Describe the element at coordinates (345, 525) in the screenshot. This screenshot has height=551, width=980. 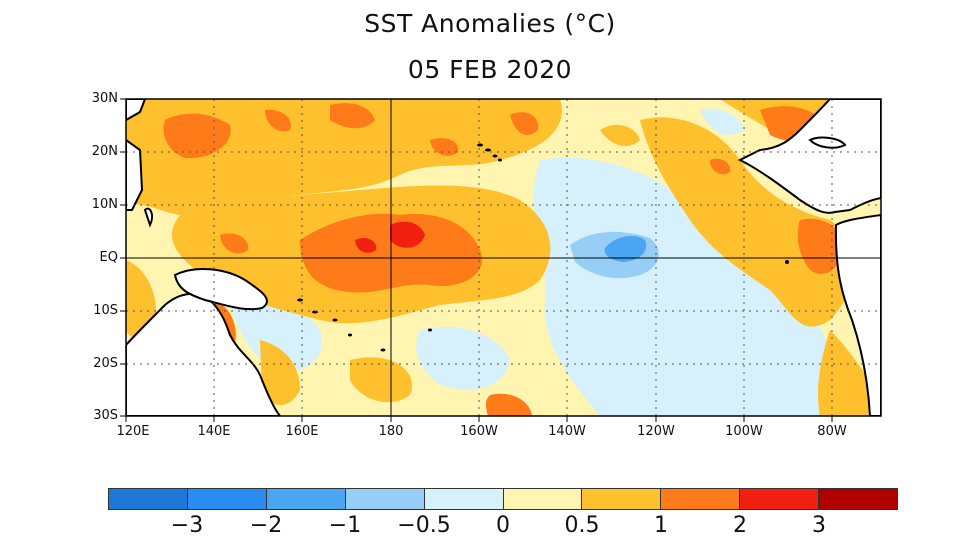
I see `legend-label: −1` at that location.